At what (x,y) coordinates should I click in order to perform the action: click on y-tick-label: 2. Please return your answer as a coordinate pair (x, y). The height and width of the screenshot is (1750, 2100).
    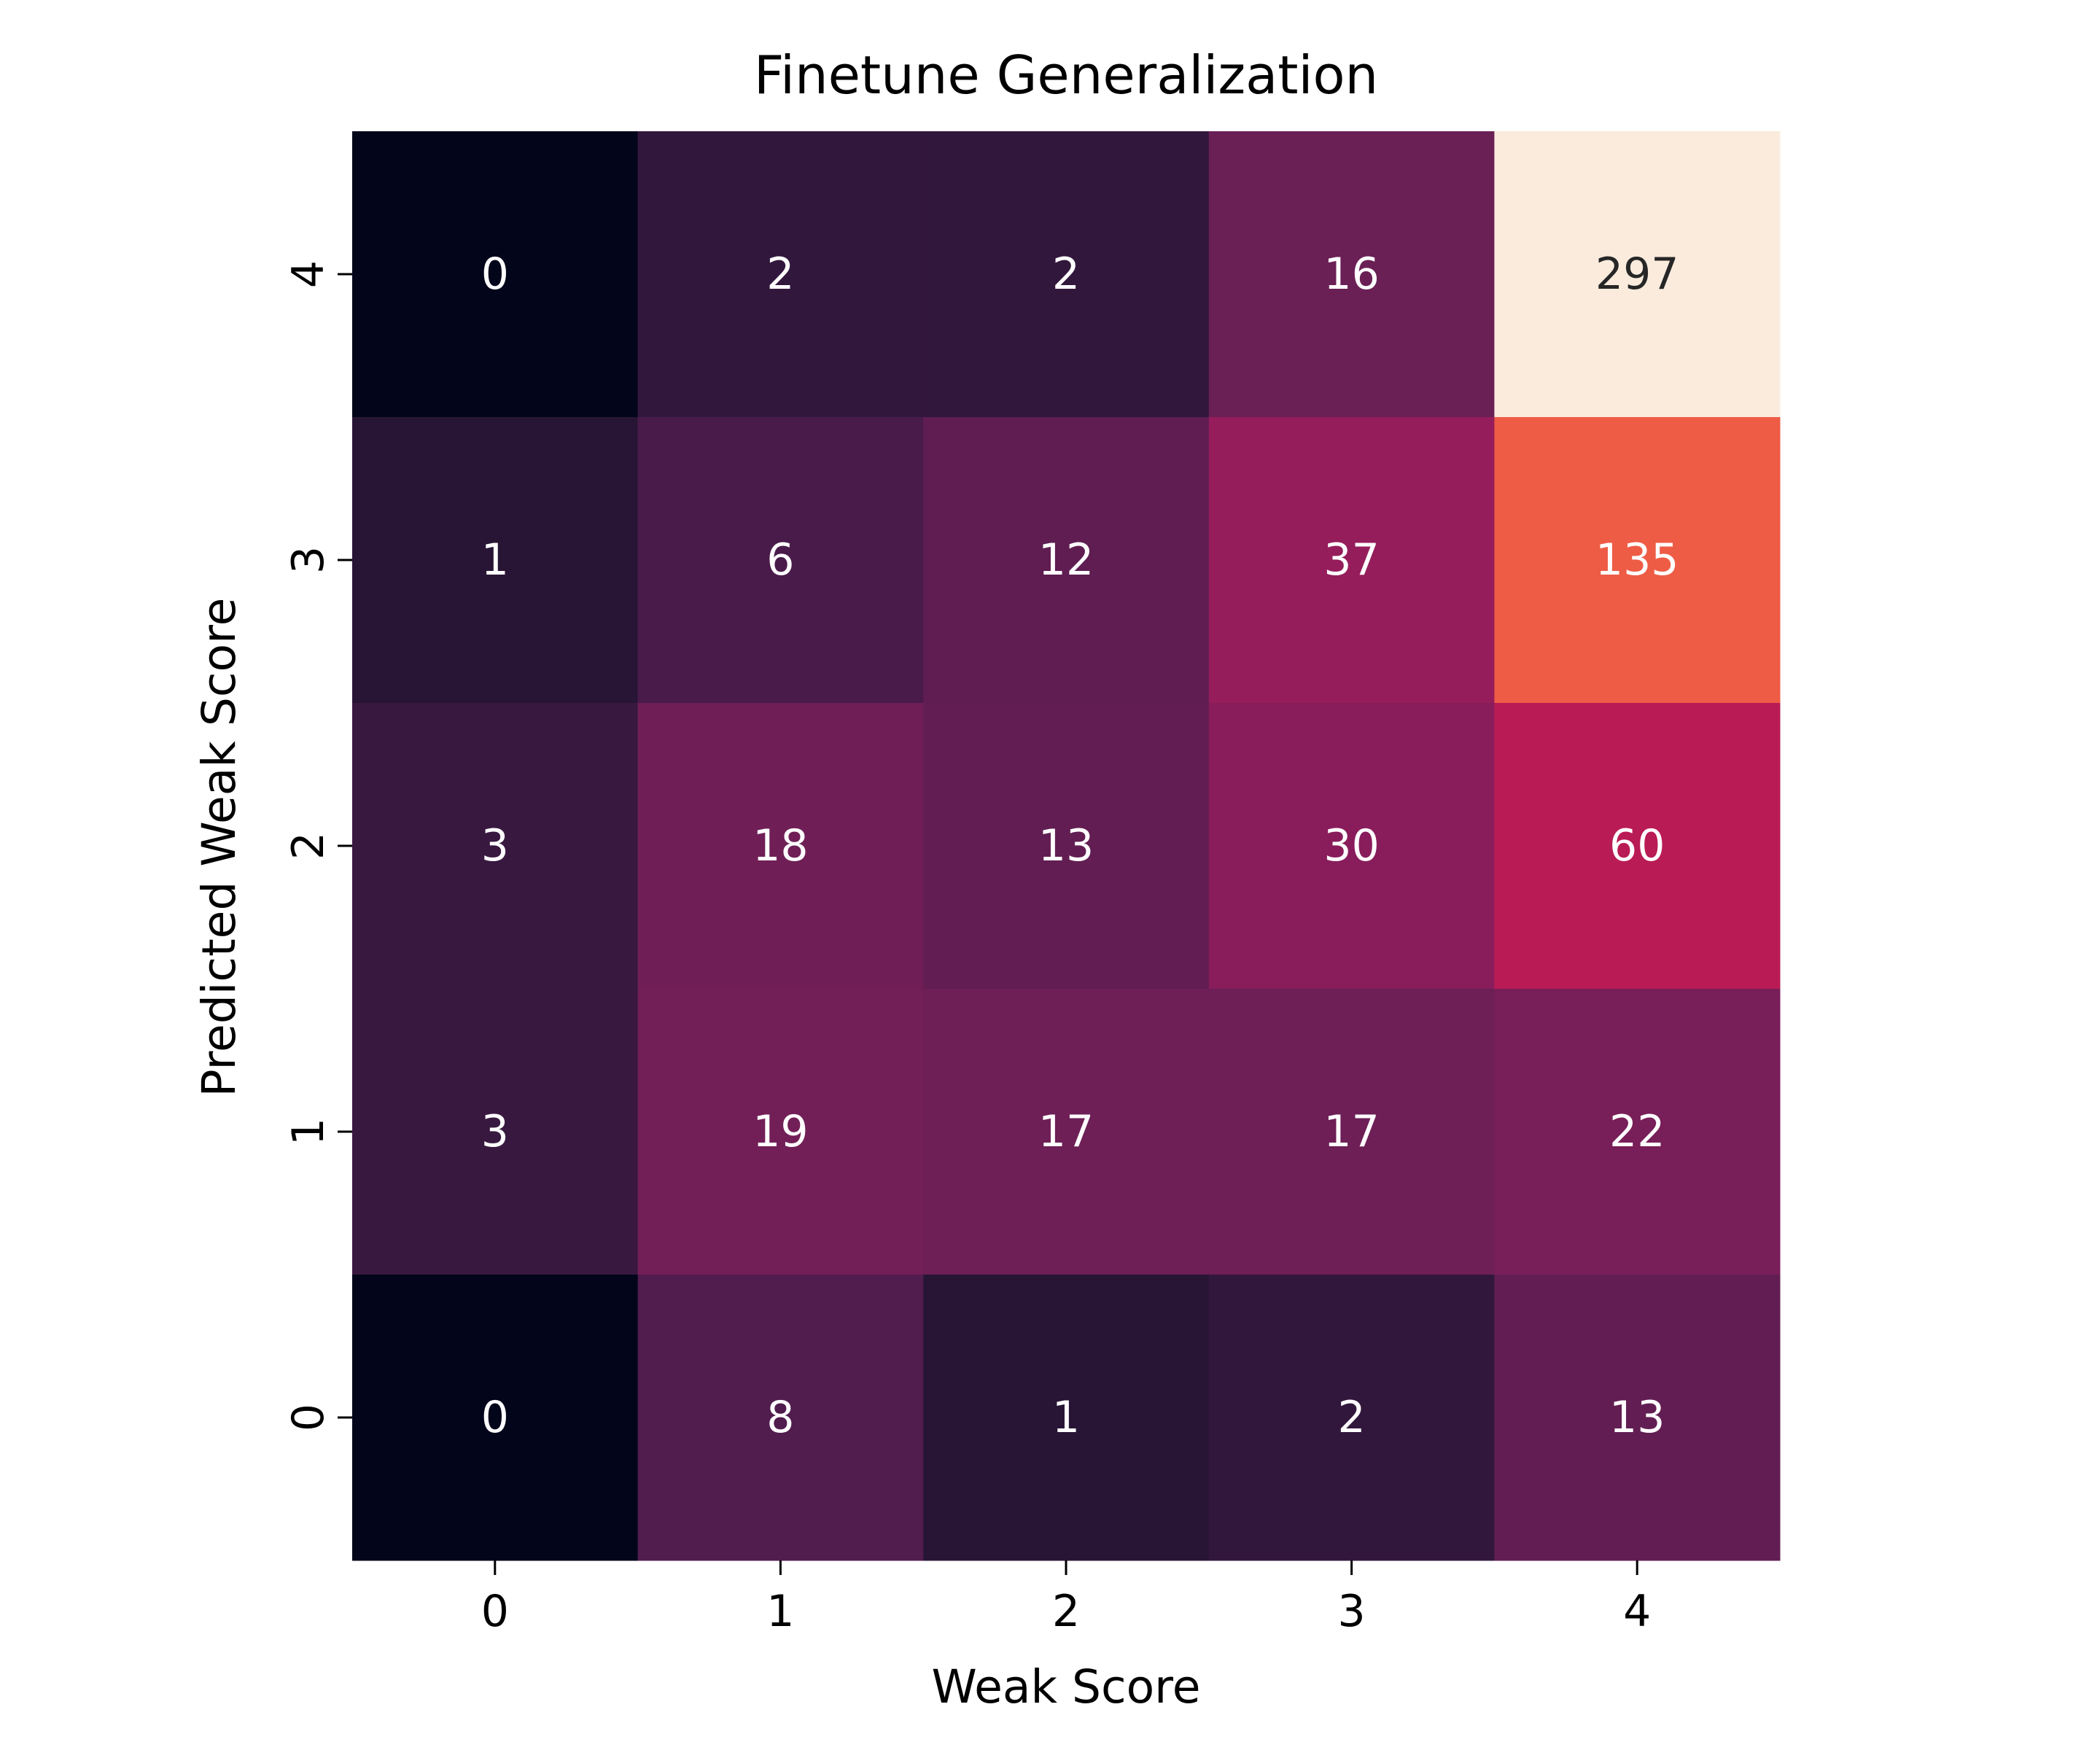
    Looking at the image, I should click on (308, 846).